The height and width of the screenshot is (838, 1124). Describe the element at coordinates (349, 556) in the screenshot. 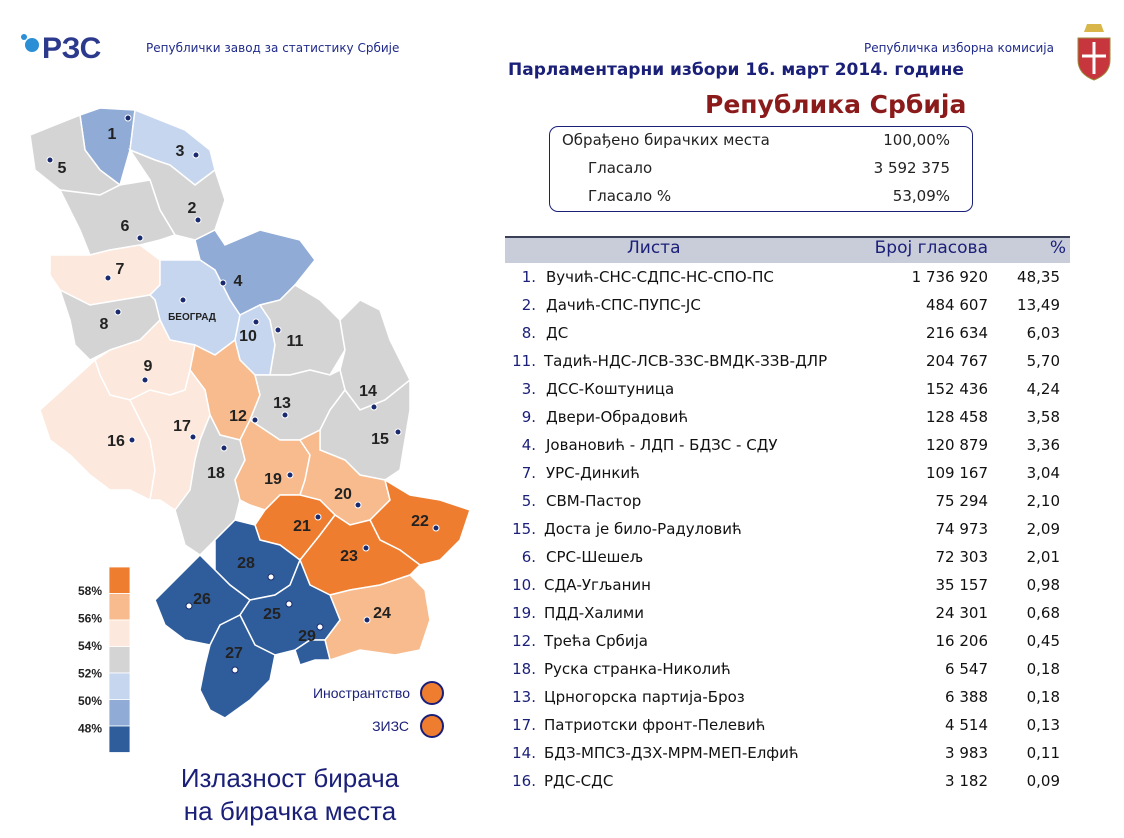

I see `region-label: 23` at that location.